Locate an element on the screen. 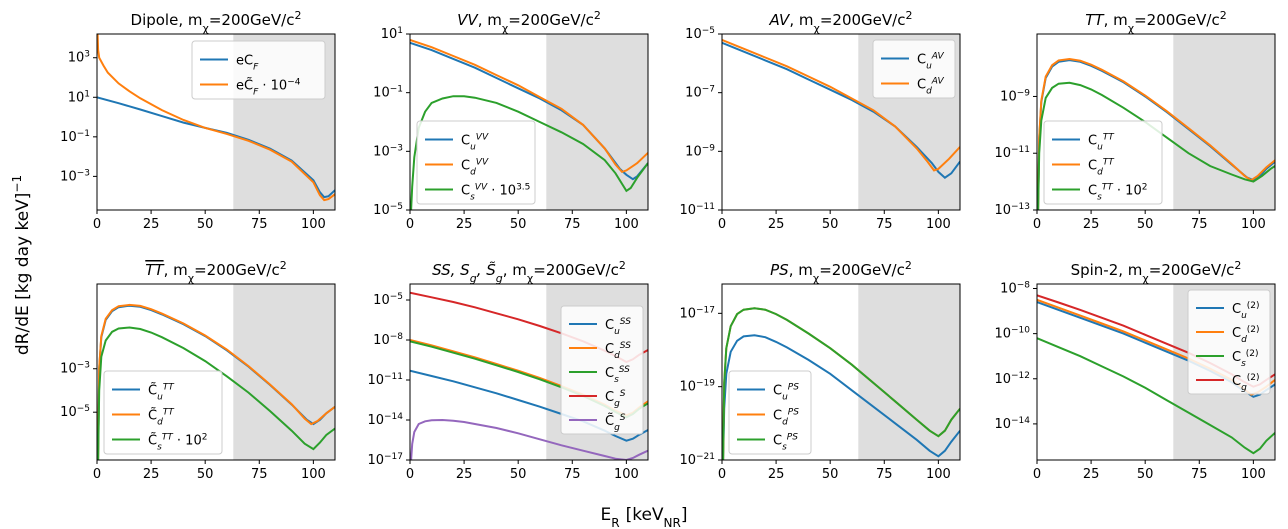 The width and height of the screenshot is (1288, 529). panel-title-part-3: 2 is located at coordinates (297, 15).